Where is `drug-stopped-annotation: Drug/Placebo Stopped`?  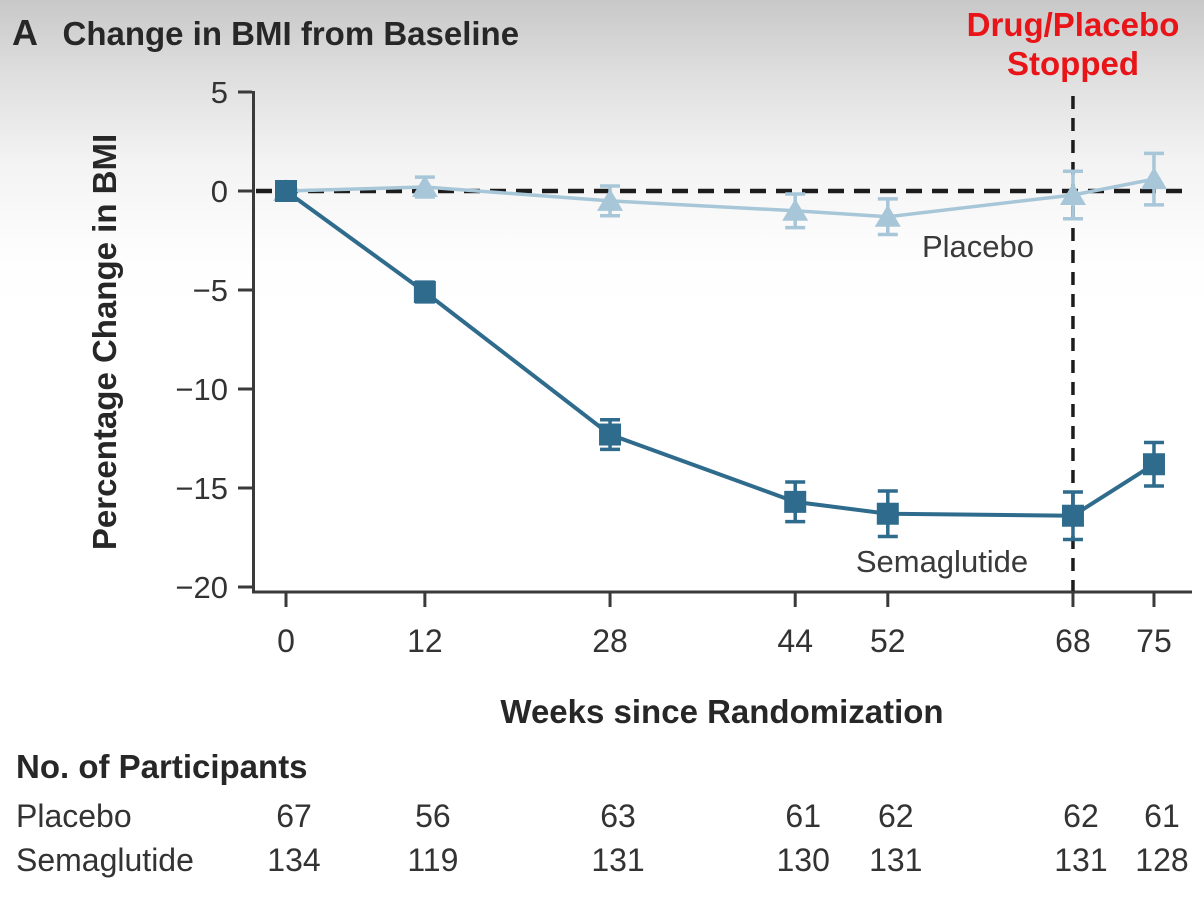
drug-stopped-annotation: Drug/Placebo Stopped is located at coordinates (1071, 44).